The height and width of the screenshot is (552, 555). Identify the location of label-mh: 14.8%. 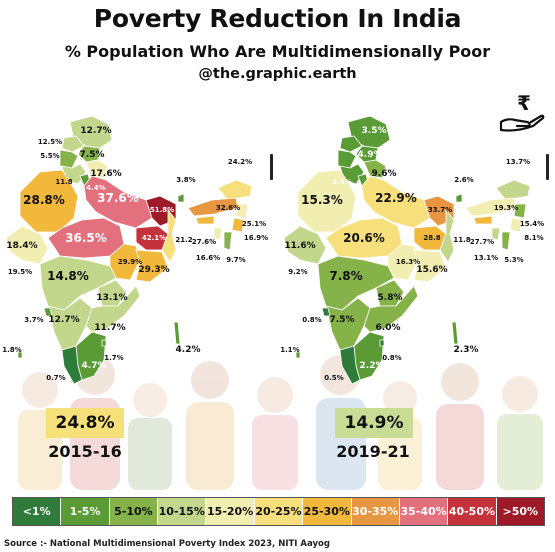
(68, 276).